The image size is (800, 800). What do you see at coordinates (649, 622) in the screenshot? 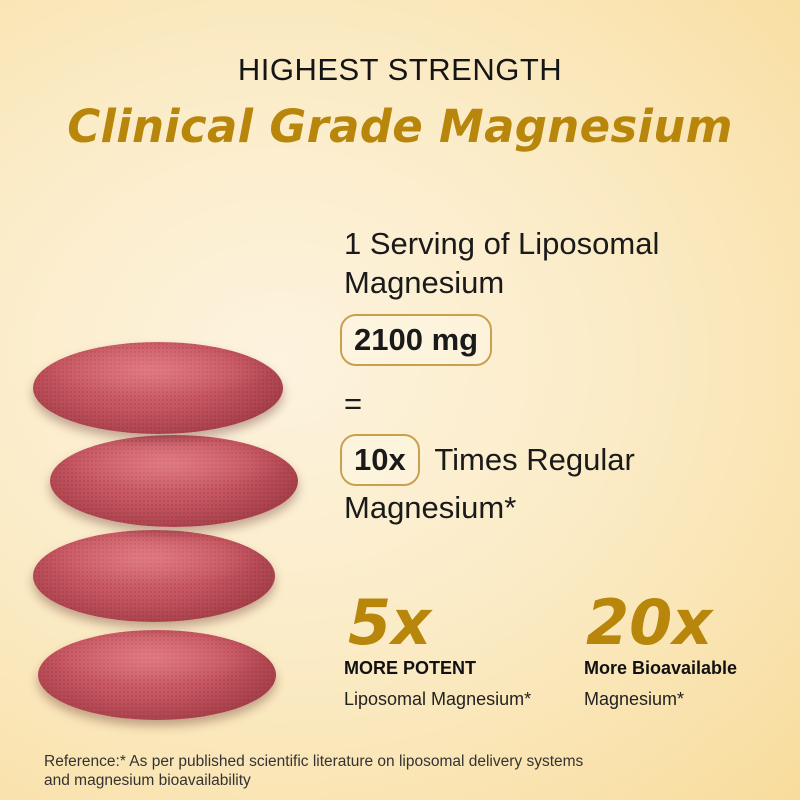
I see `stat-value: 20x` at bounding box center [649, 622].